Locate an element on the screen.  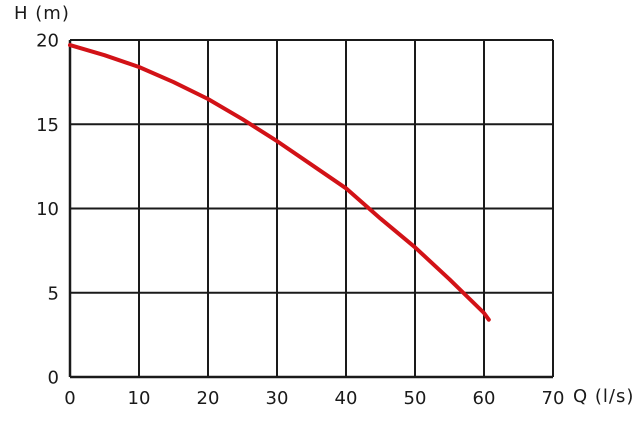
x-tick-label: 0 is located at coordinates (69, 398).